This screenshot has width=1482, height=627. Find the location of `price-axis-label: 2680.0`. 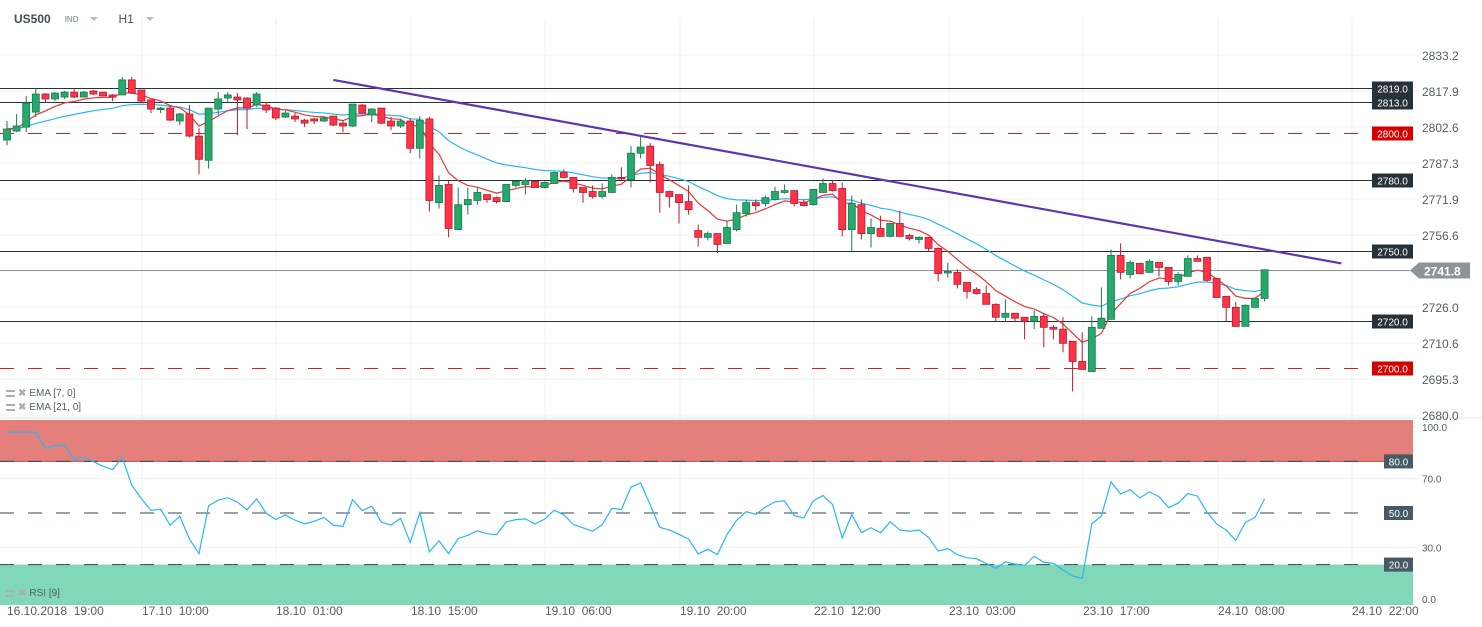

price-axis-label: 2680.0 is located at coordinates (1440, 416).